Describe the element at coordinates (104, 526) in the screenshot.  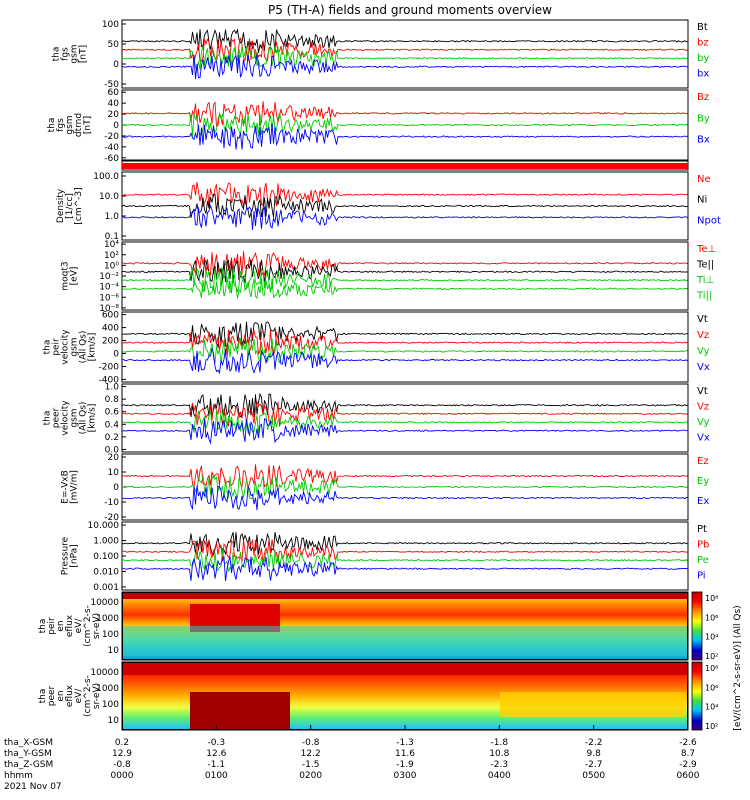
I see `ytick-label: 10.000` at that location.